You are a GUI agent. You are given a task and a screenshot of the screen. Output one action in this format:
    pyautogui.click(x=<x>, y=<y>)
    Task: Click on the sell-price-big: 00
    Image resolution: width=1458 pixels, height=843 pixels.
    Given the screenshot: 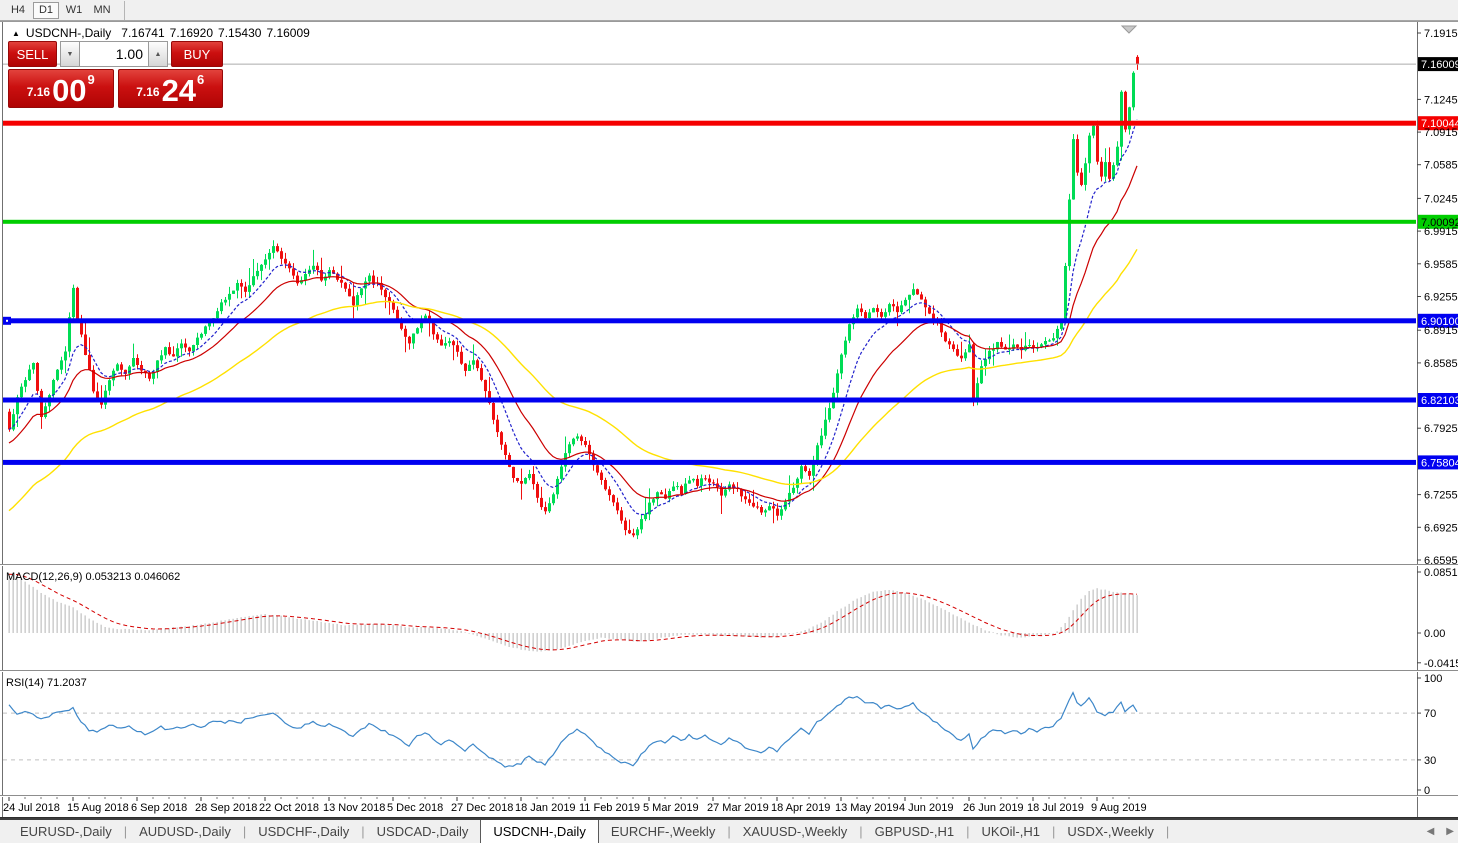 What is the action you would take?
    pyautogui.click(x=69, y=90)
    